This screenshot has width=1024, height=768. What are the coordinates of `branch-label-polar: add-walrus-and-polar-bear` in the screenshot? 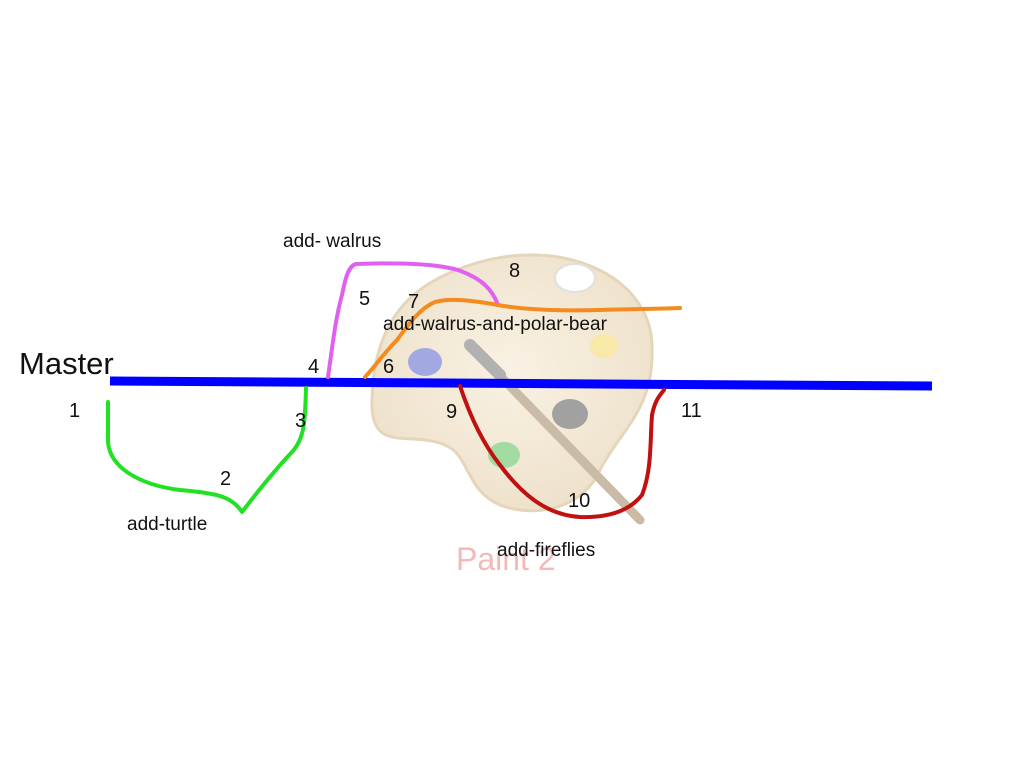 It's located at (495, 324).